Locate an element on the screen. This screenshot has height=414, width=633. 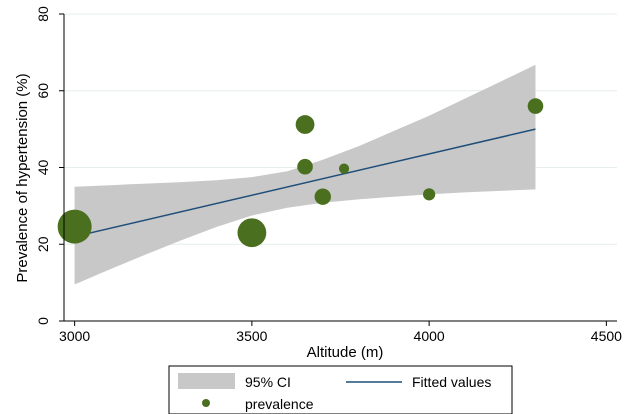
x-tick-label-0: 3000 is located at coordinates (74, 336).